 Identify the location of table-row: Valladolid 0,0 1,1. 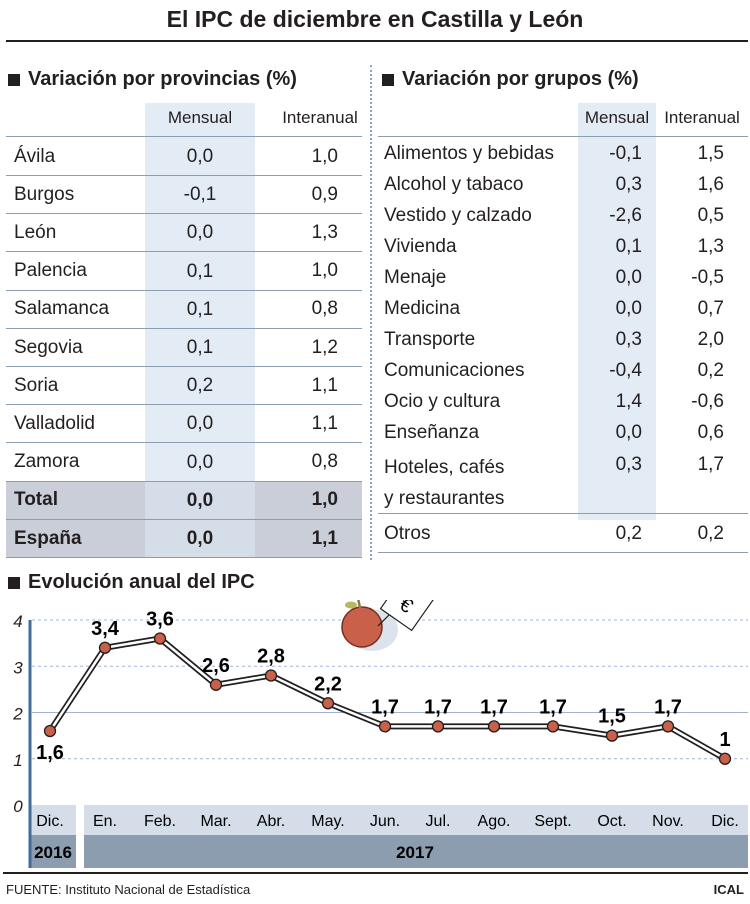
(184, 424).